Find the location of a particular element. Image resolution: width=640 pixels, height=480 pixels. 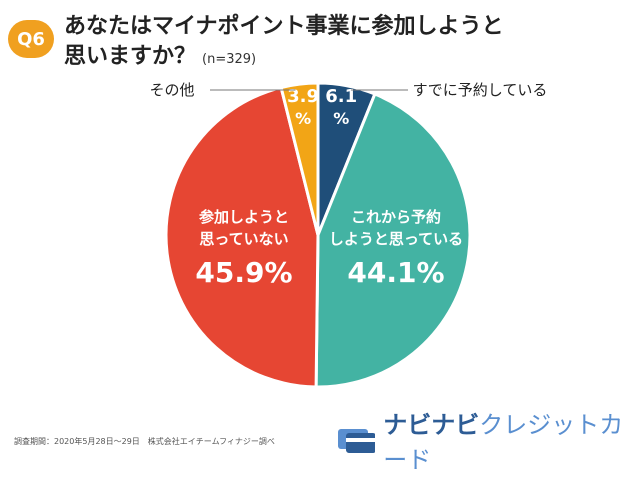

slice-label-other: その他 is located at coordinates (171, 90).